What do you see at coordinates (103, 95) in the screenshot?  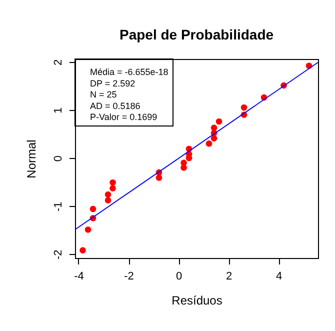 I see `annotation: N = 25` at bounding box center [103, 95].